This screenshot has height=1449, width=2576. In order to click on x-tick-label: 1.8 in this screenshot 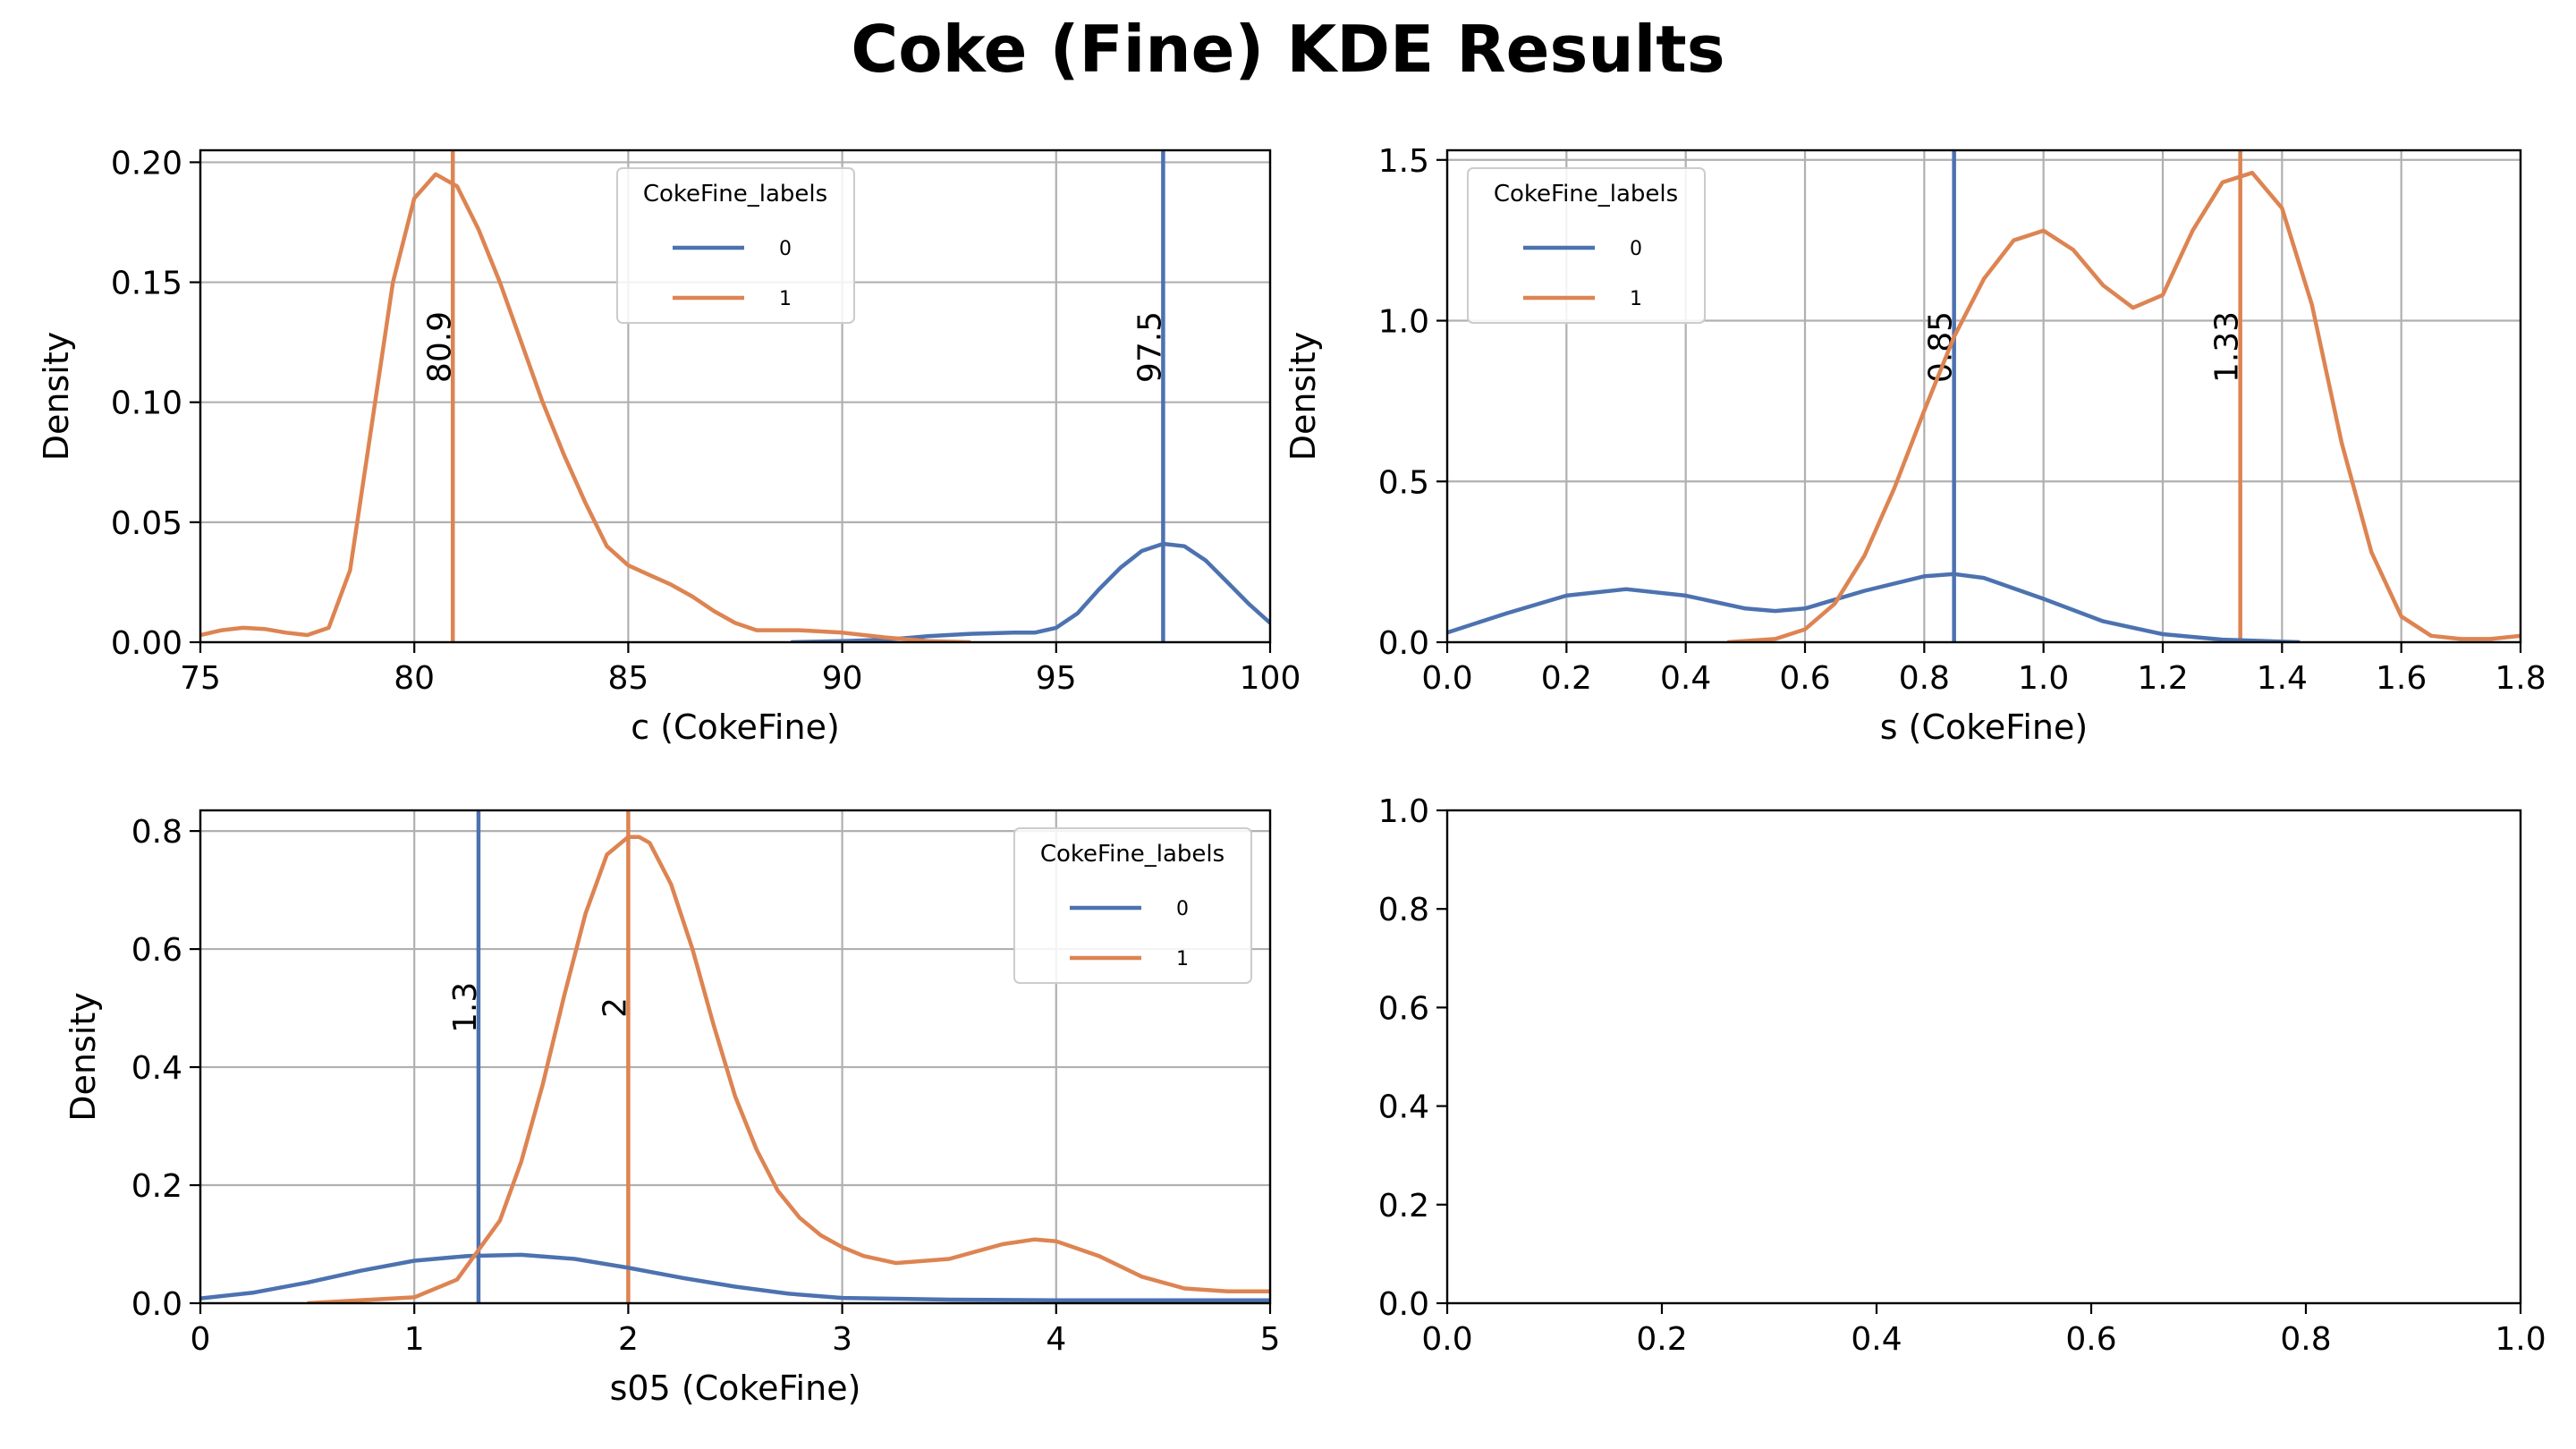, I will do `click(2520, 678)`.